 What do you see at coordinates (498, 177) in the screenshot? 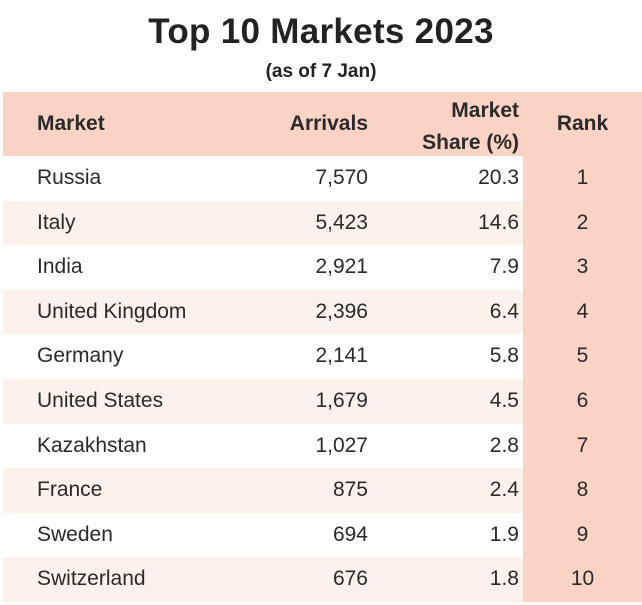
I see `market-share-cell: 20.3` at bounding box center [498, 177].